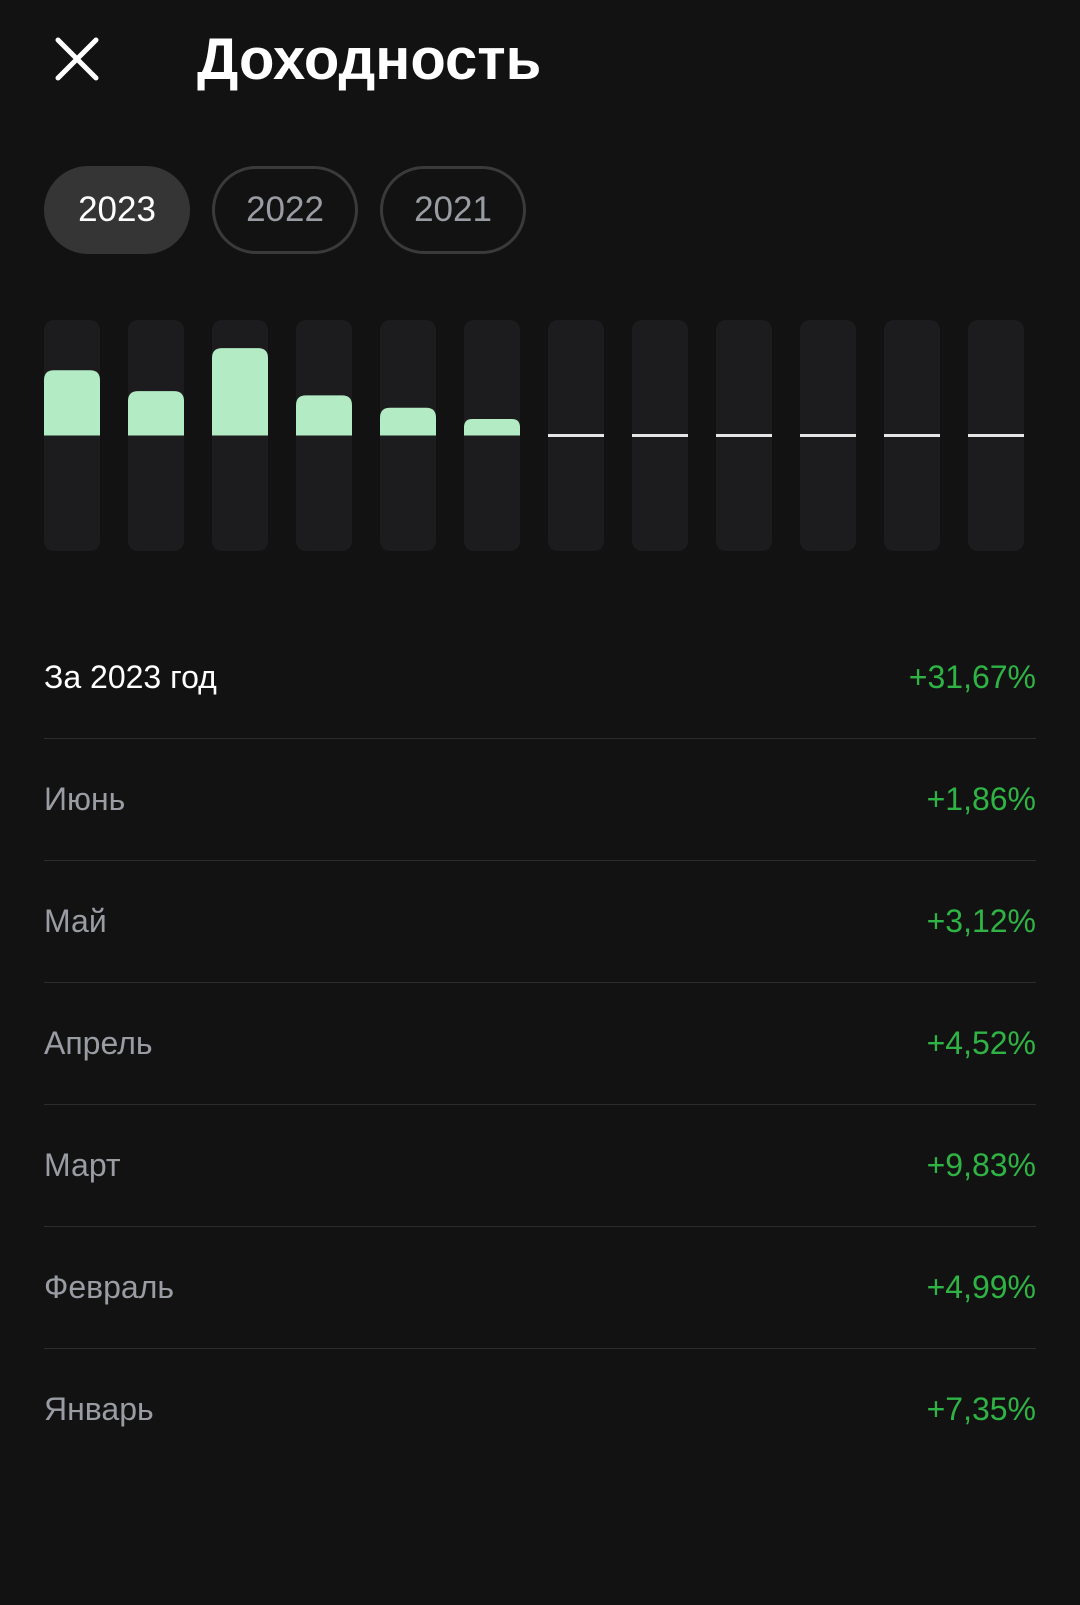  Describe the element at coordinates (109, 1287) in the screenshot. I see `month-label: Февраль` at that location.